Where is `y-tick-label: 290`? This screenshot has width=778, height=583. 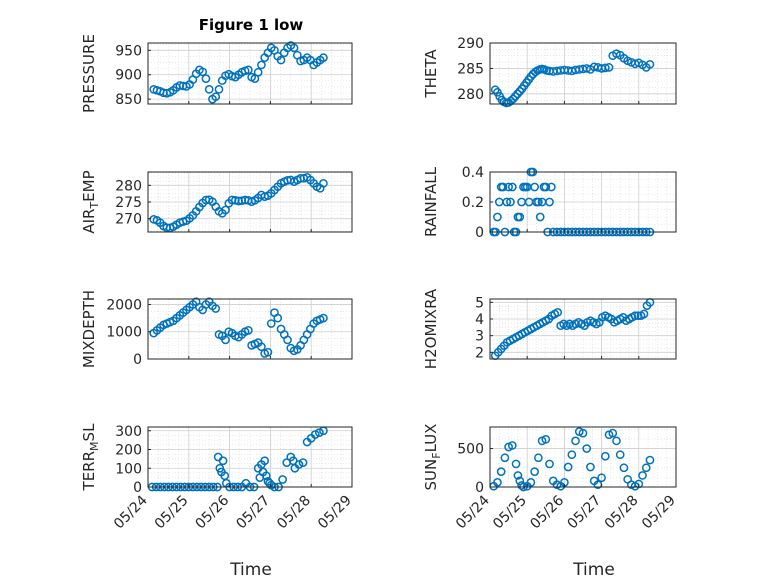 y-tick-label: 290 is located at coordinates (470, 44).